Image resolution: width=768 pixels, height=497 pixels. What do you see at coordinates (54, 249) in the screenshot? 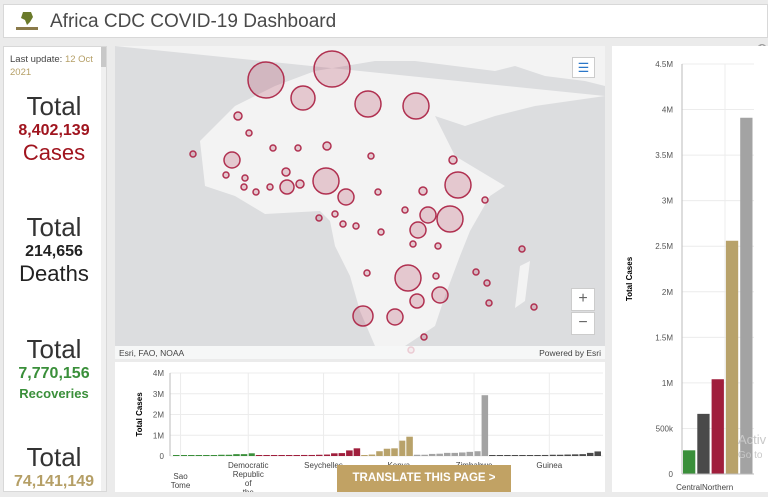
I see `total-deaths: Total 214,656 Deaths` at bounding box center [54, 249].